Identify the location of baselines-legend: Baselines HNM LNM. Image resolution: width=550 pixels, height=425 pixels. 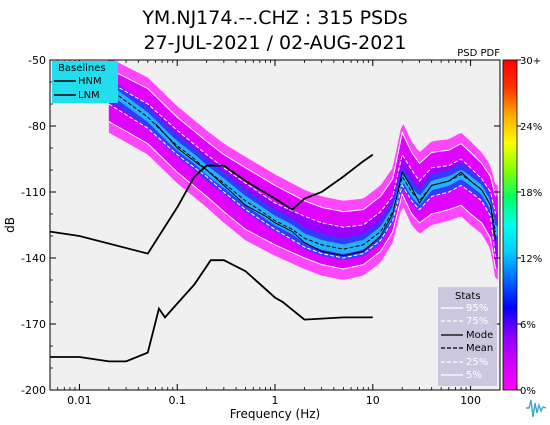
(85, 82).